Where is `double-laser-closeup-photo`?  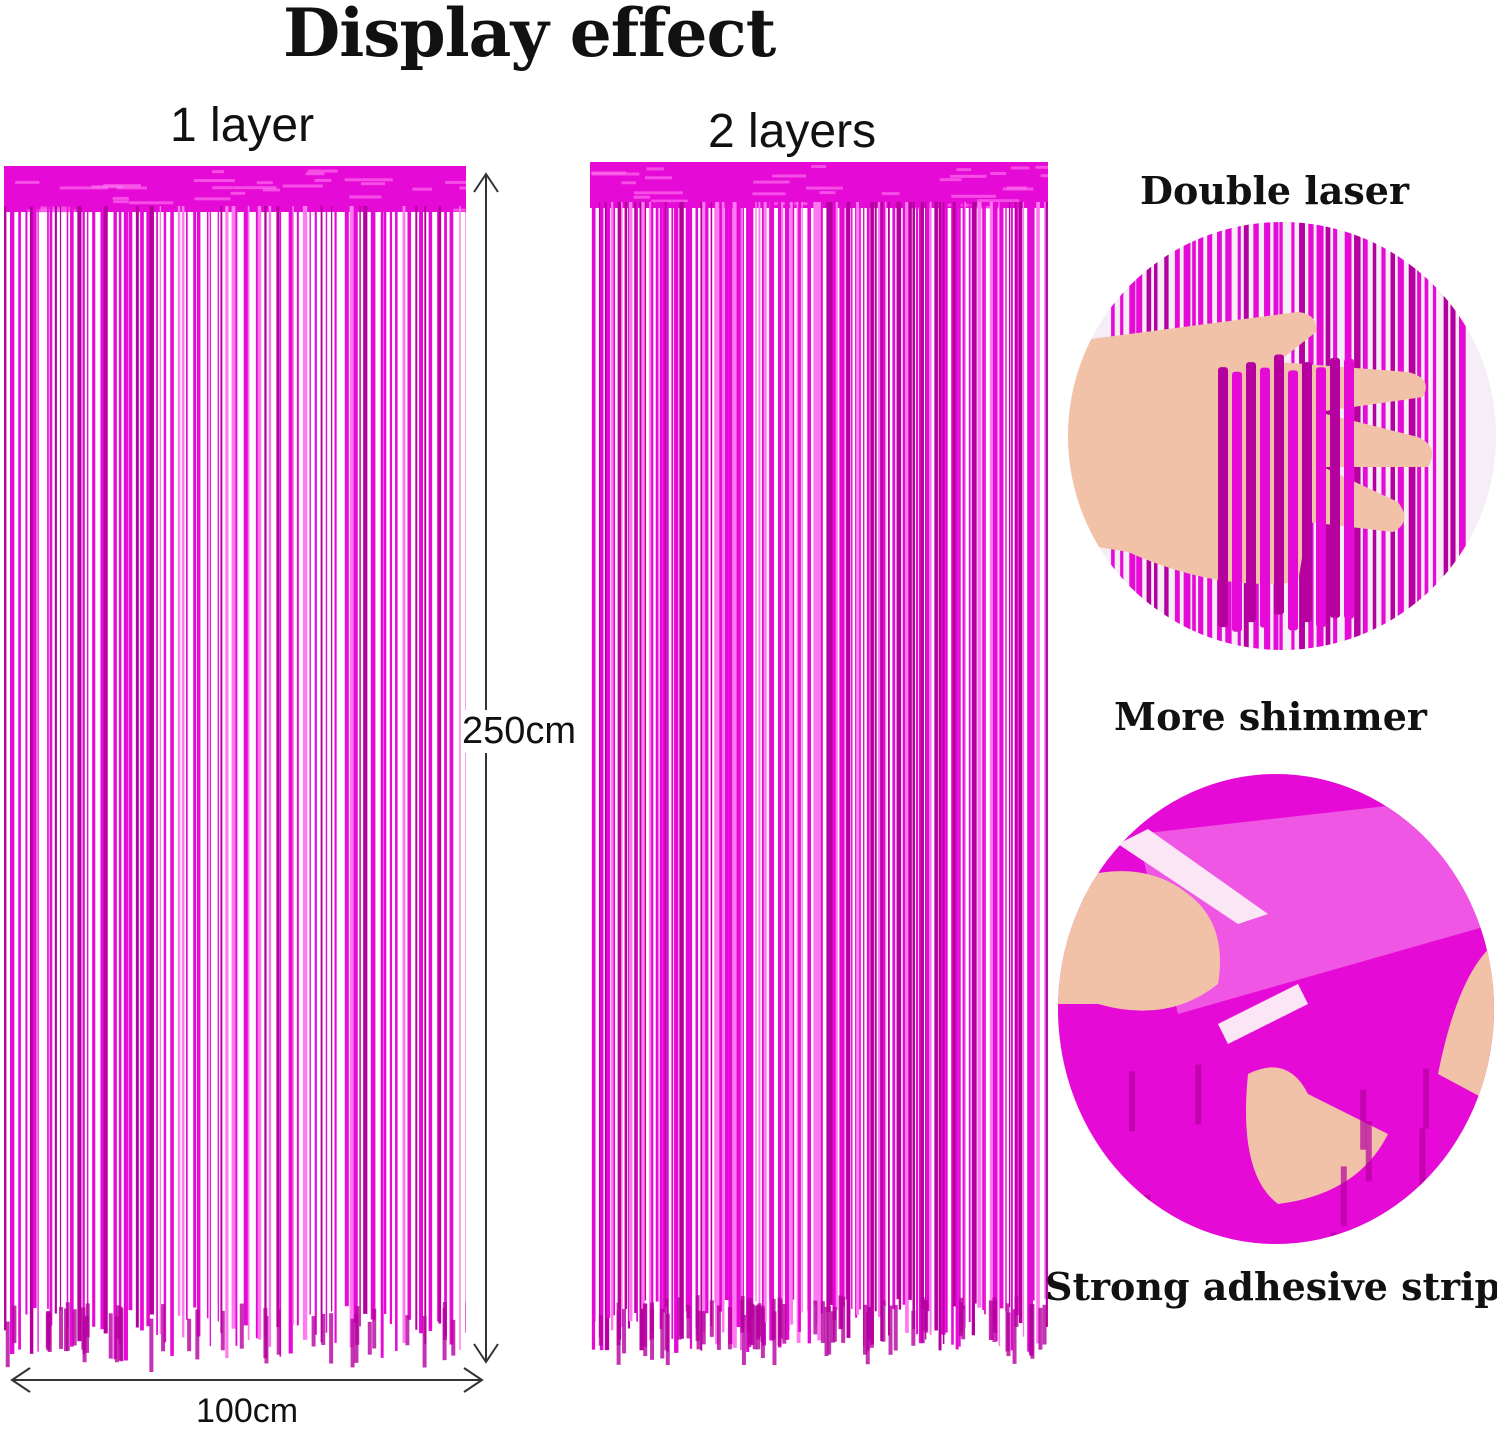
double-laser-closeup-photo is located at coordinates (1282, 436).